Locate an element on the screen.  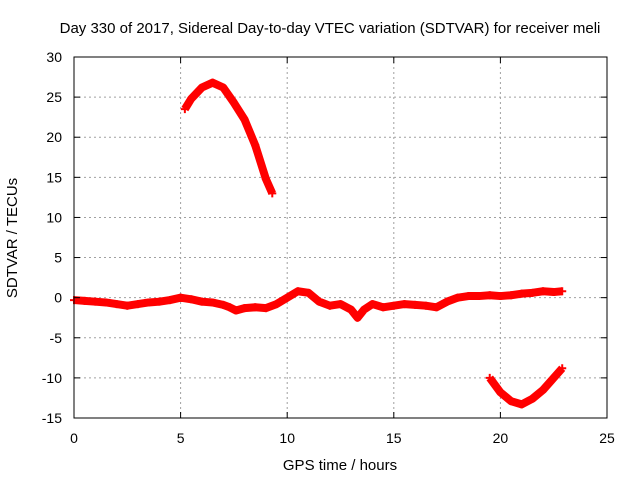
y-tick-label: 10 is located at coordinates (54, 217).